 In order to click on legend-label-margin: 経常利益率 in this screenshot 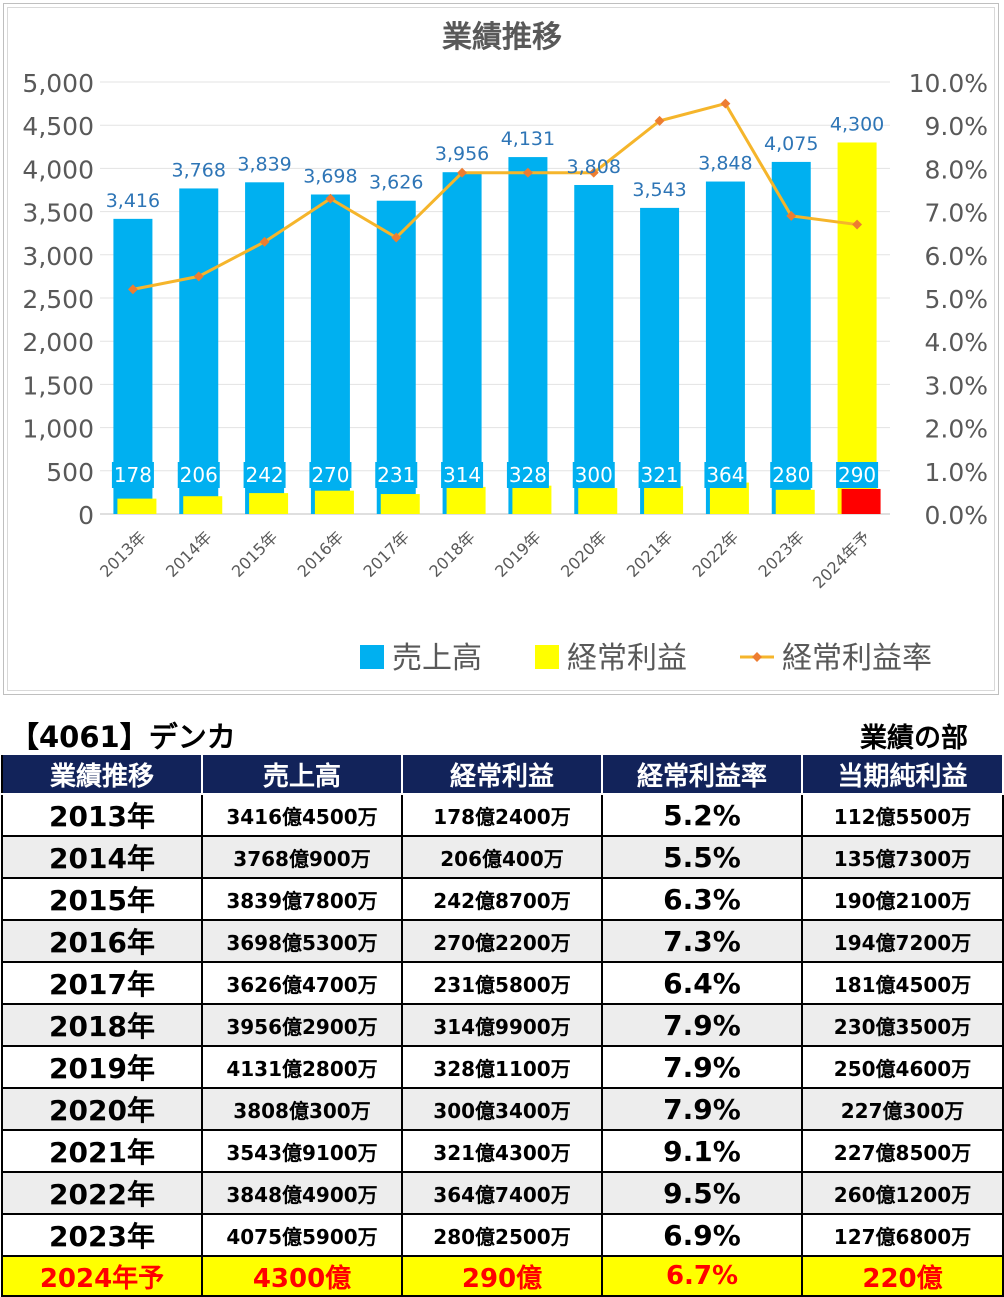, I will do `click(857, 658)`.